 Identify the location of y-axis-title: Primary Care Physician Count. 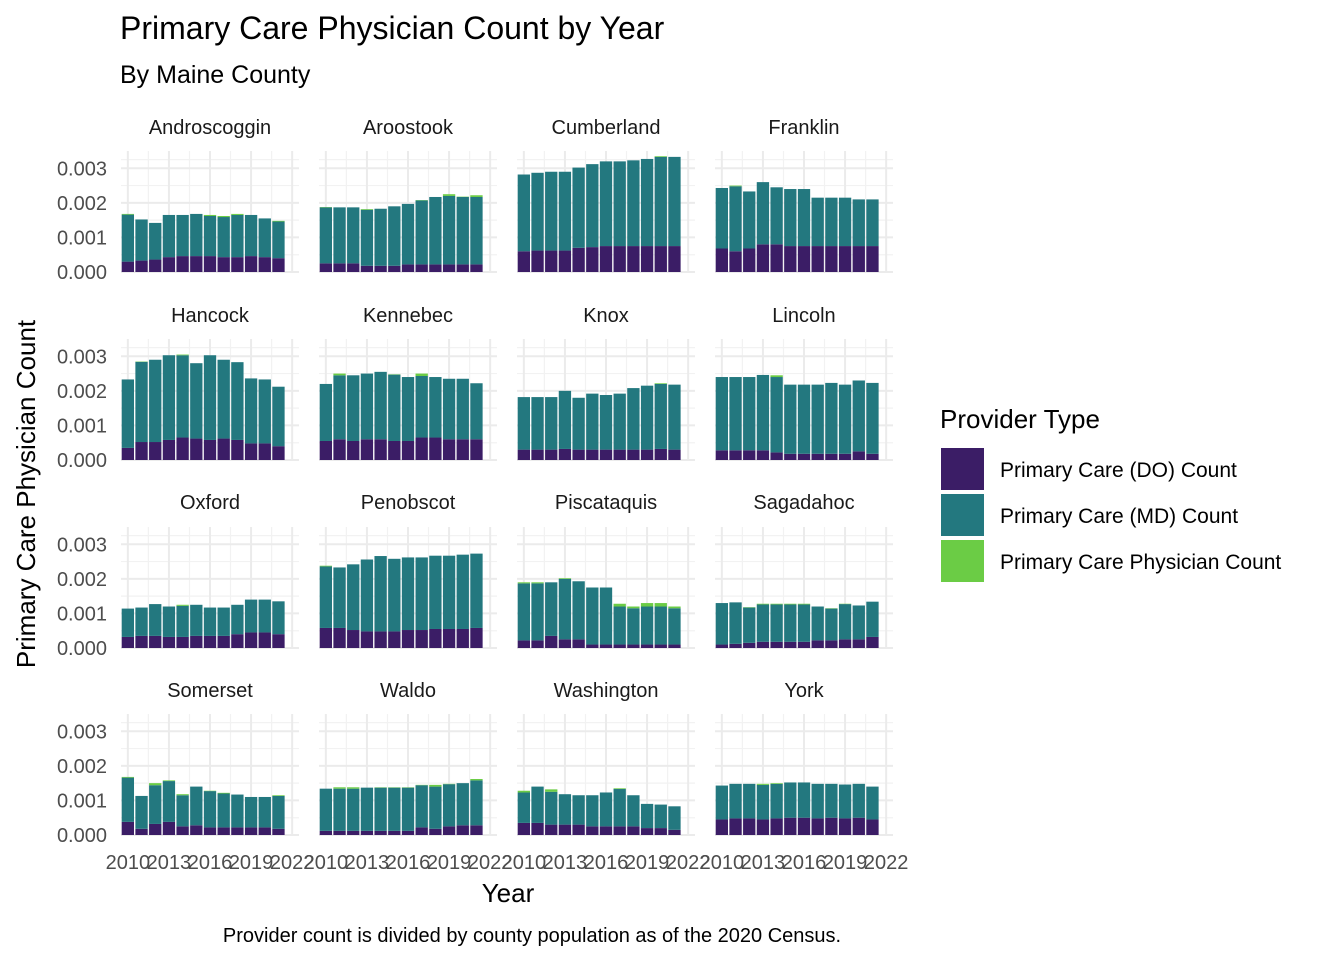
(26, 493).